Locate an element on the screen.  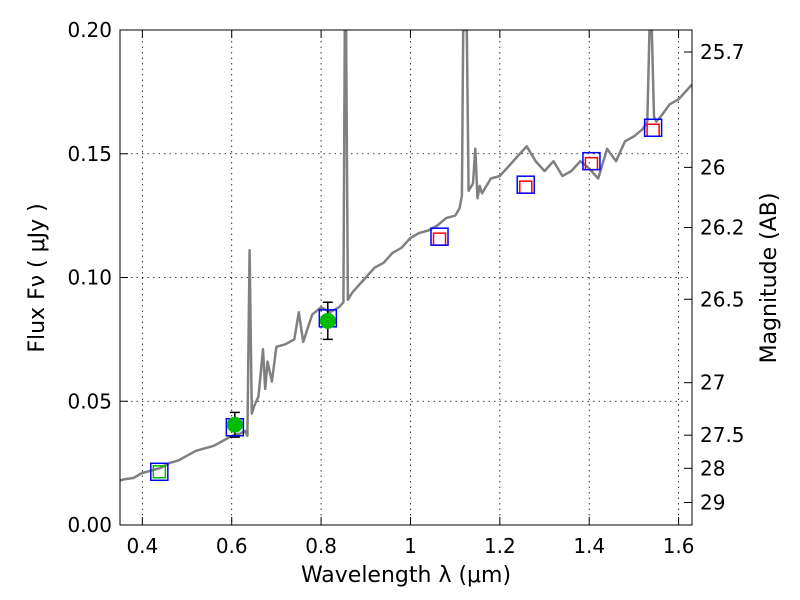
right-tick-label: 28 is located at coordinates (712, 468).